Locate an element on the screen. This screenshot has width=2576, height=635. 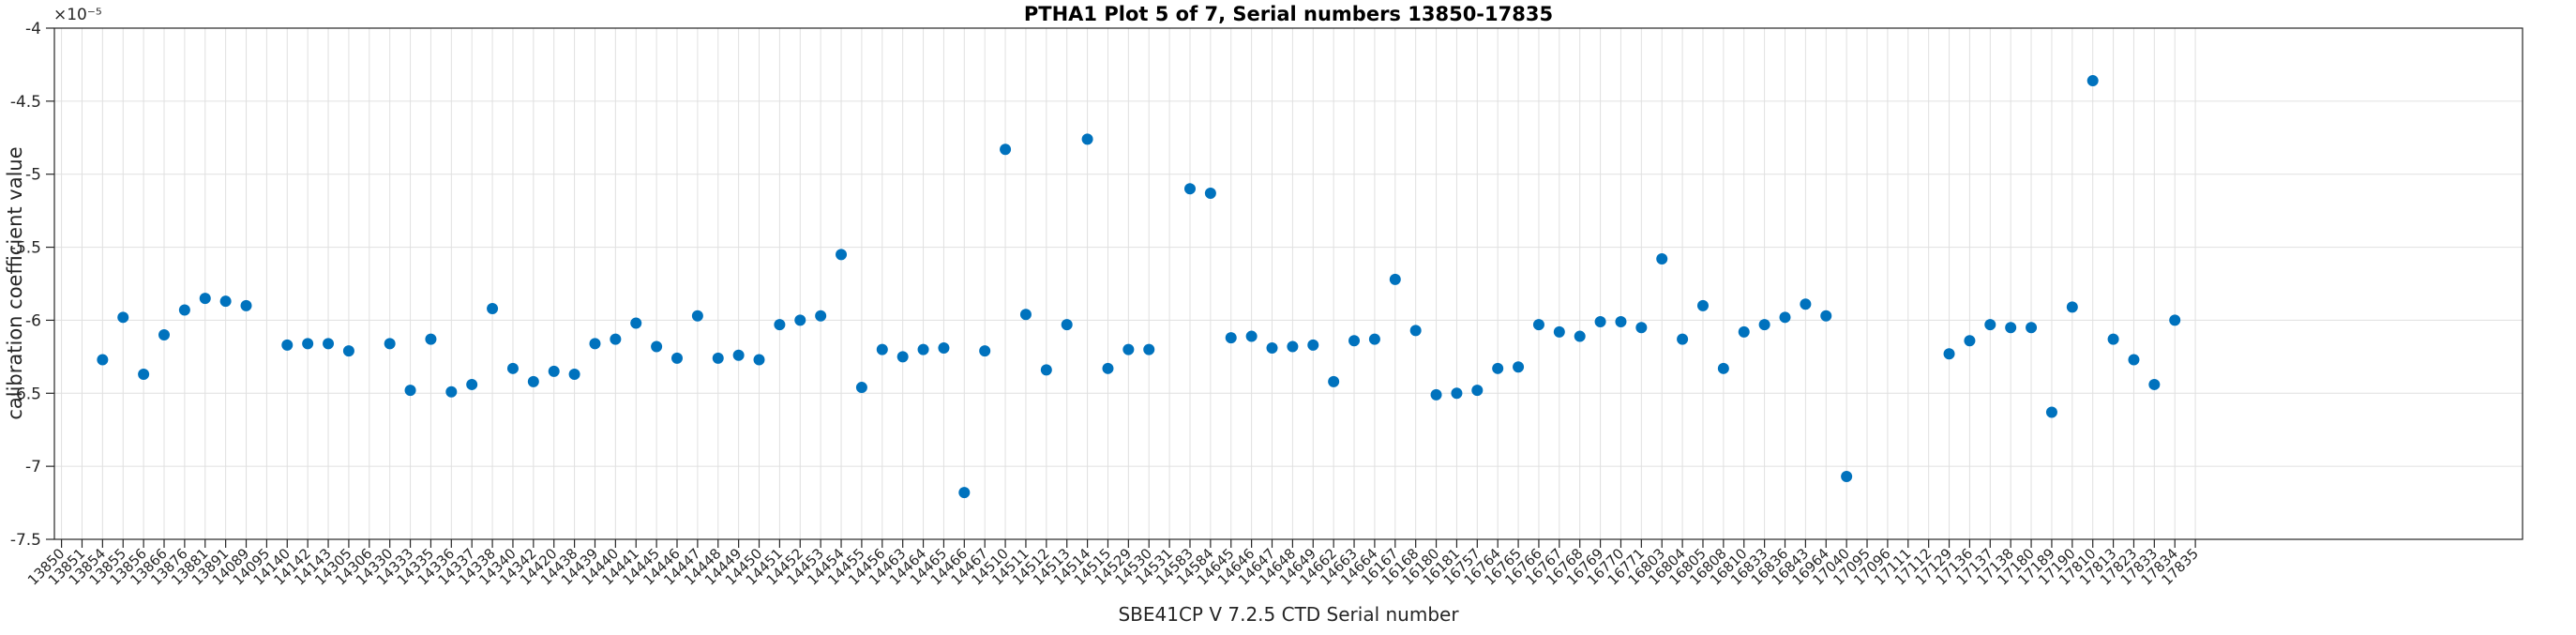
y-axis-offset-label: ×10⁻⁵ is located at coordinates (77, 15).